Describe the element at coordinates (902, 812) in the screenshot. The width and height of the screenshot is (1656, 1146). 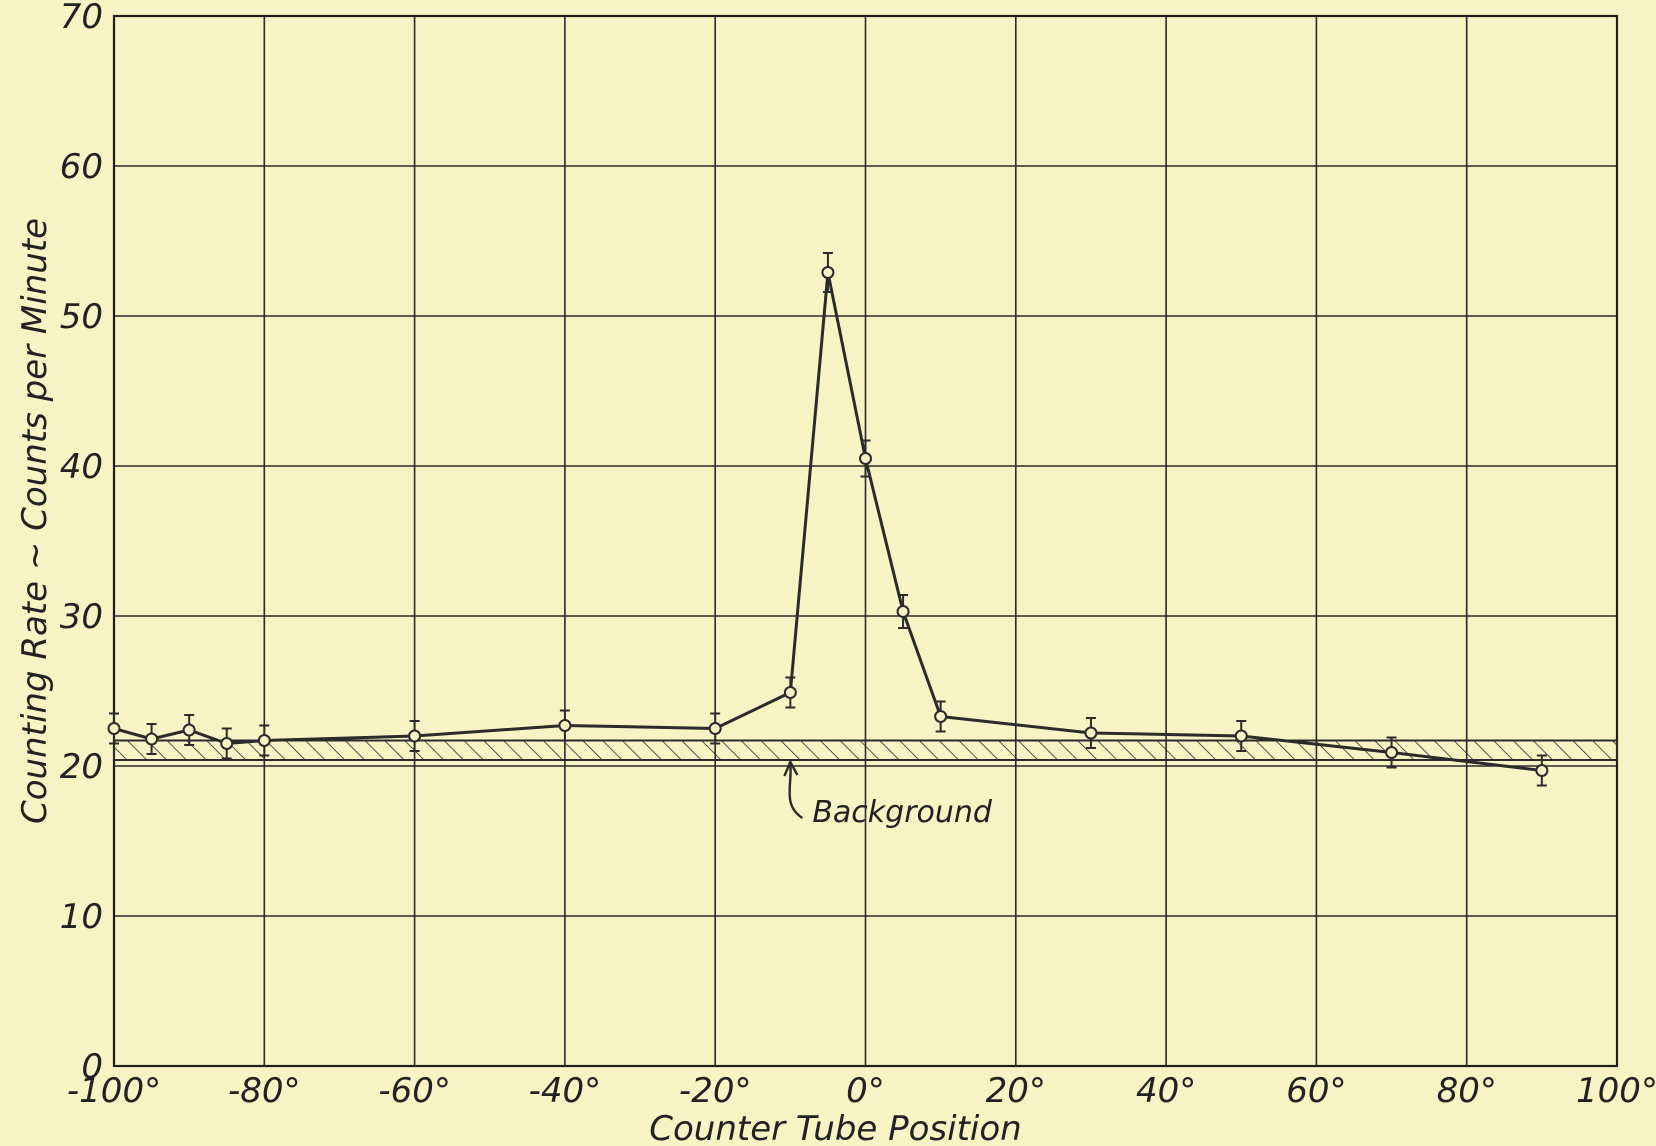
I see `background-annotation: Background` at that location.